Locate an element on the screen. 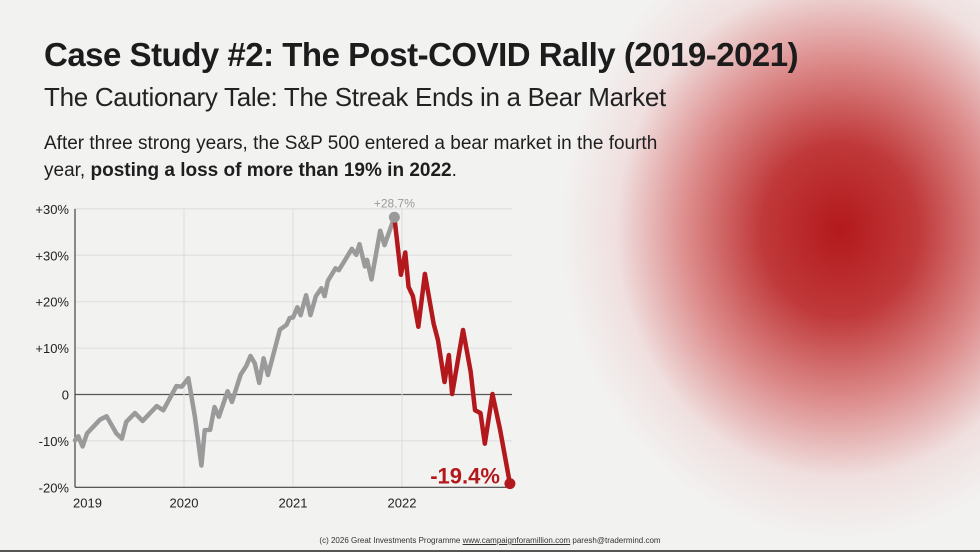 This screenshot has width=980, height=552. divider is located at coordinates (490, 551).